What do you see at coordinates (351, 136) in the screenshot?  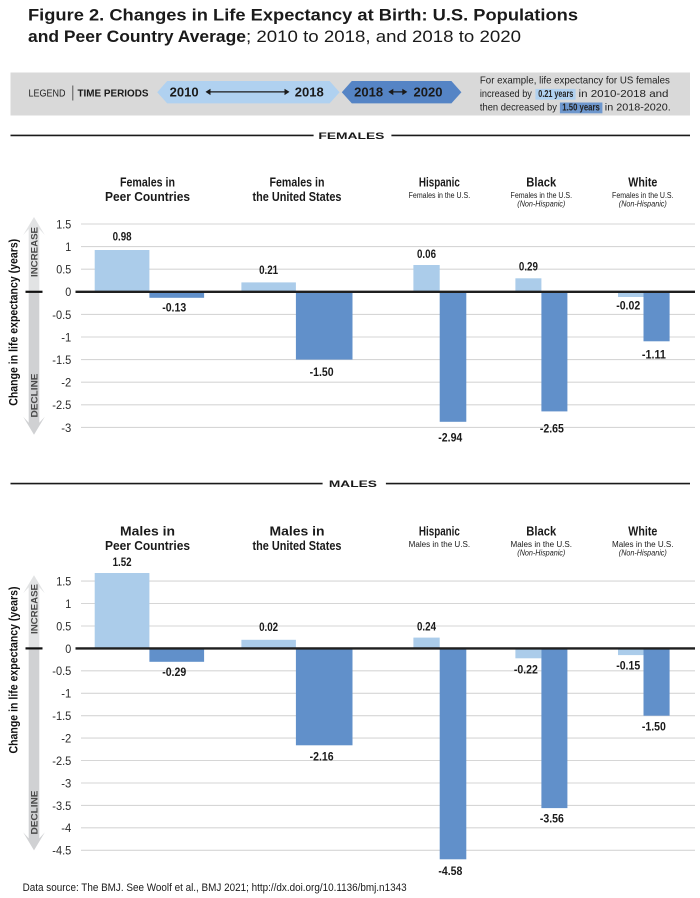 I see `svg-text: FEMALES` at bounding box center [351, 136].